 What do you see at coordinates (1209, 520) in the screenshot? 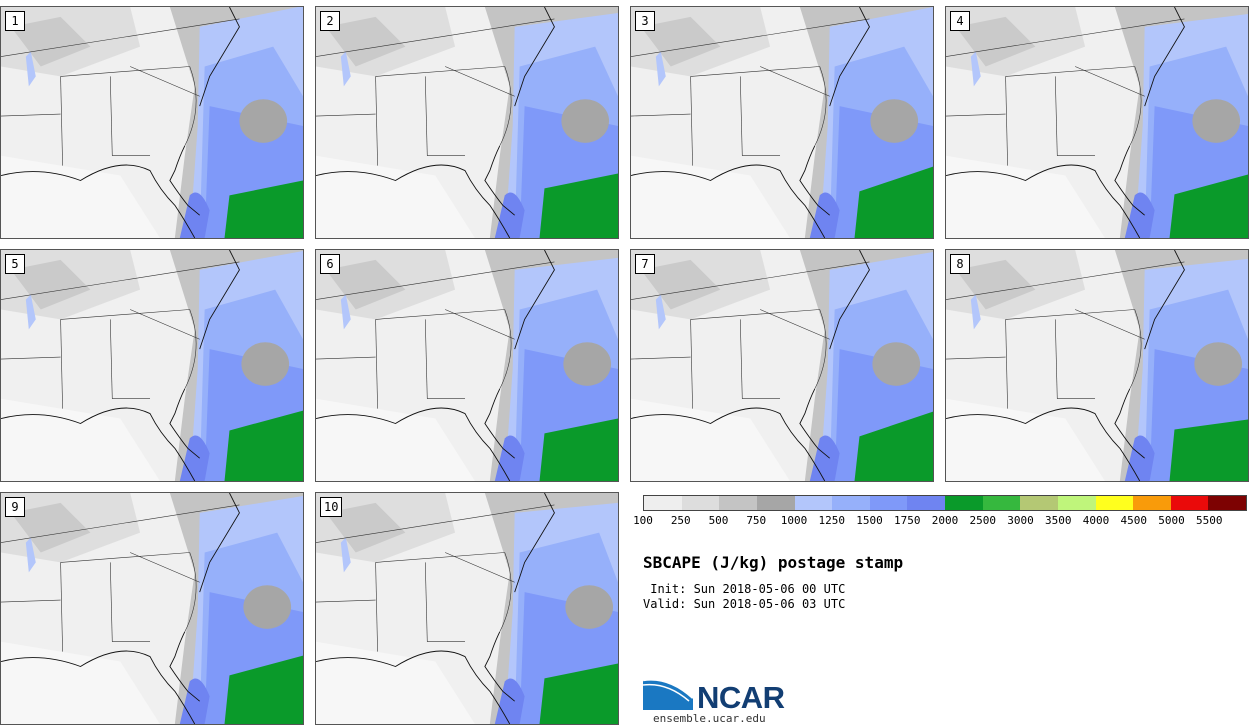
I see `colorbar-tick-label: 5500` at bounding box center [1209, 520].